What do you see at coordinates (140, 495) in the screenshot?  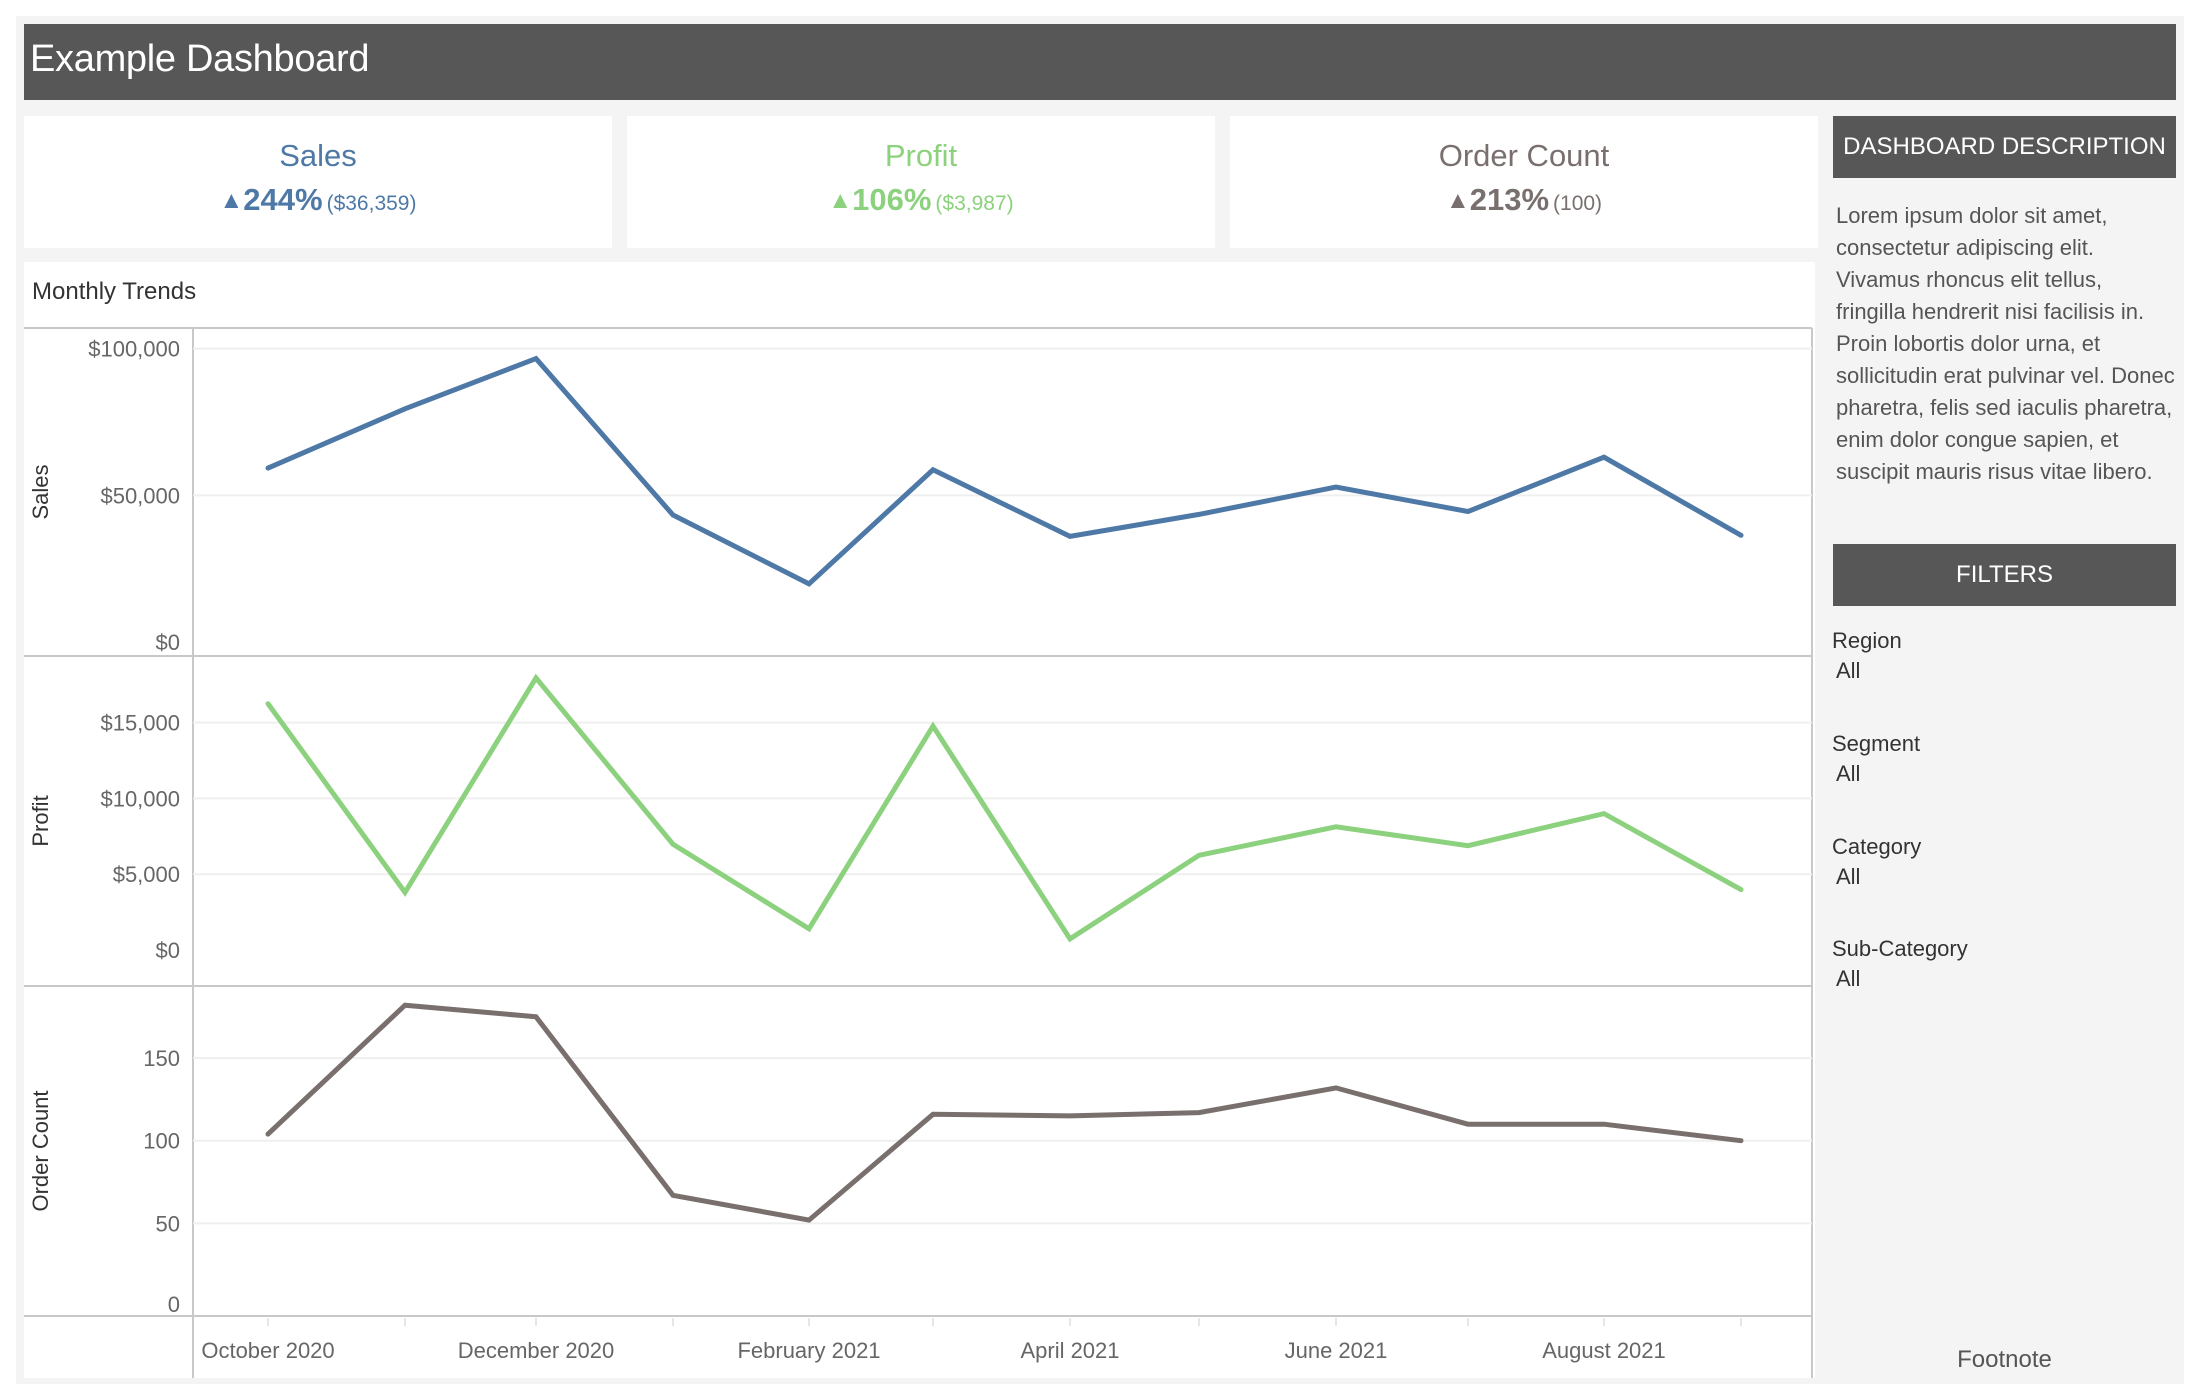 I see `y-tick-label: $50,000` at bounding box center [140, 495].